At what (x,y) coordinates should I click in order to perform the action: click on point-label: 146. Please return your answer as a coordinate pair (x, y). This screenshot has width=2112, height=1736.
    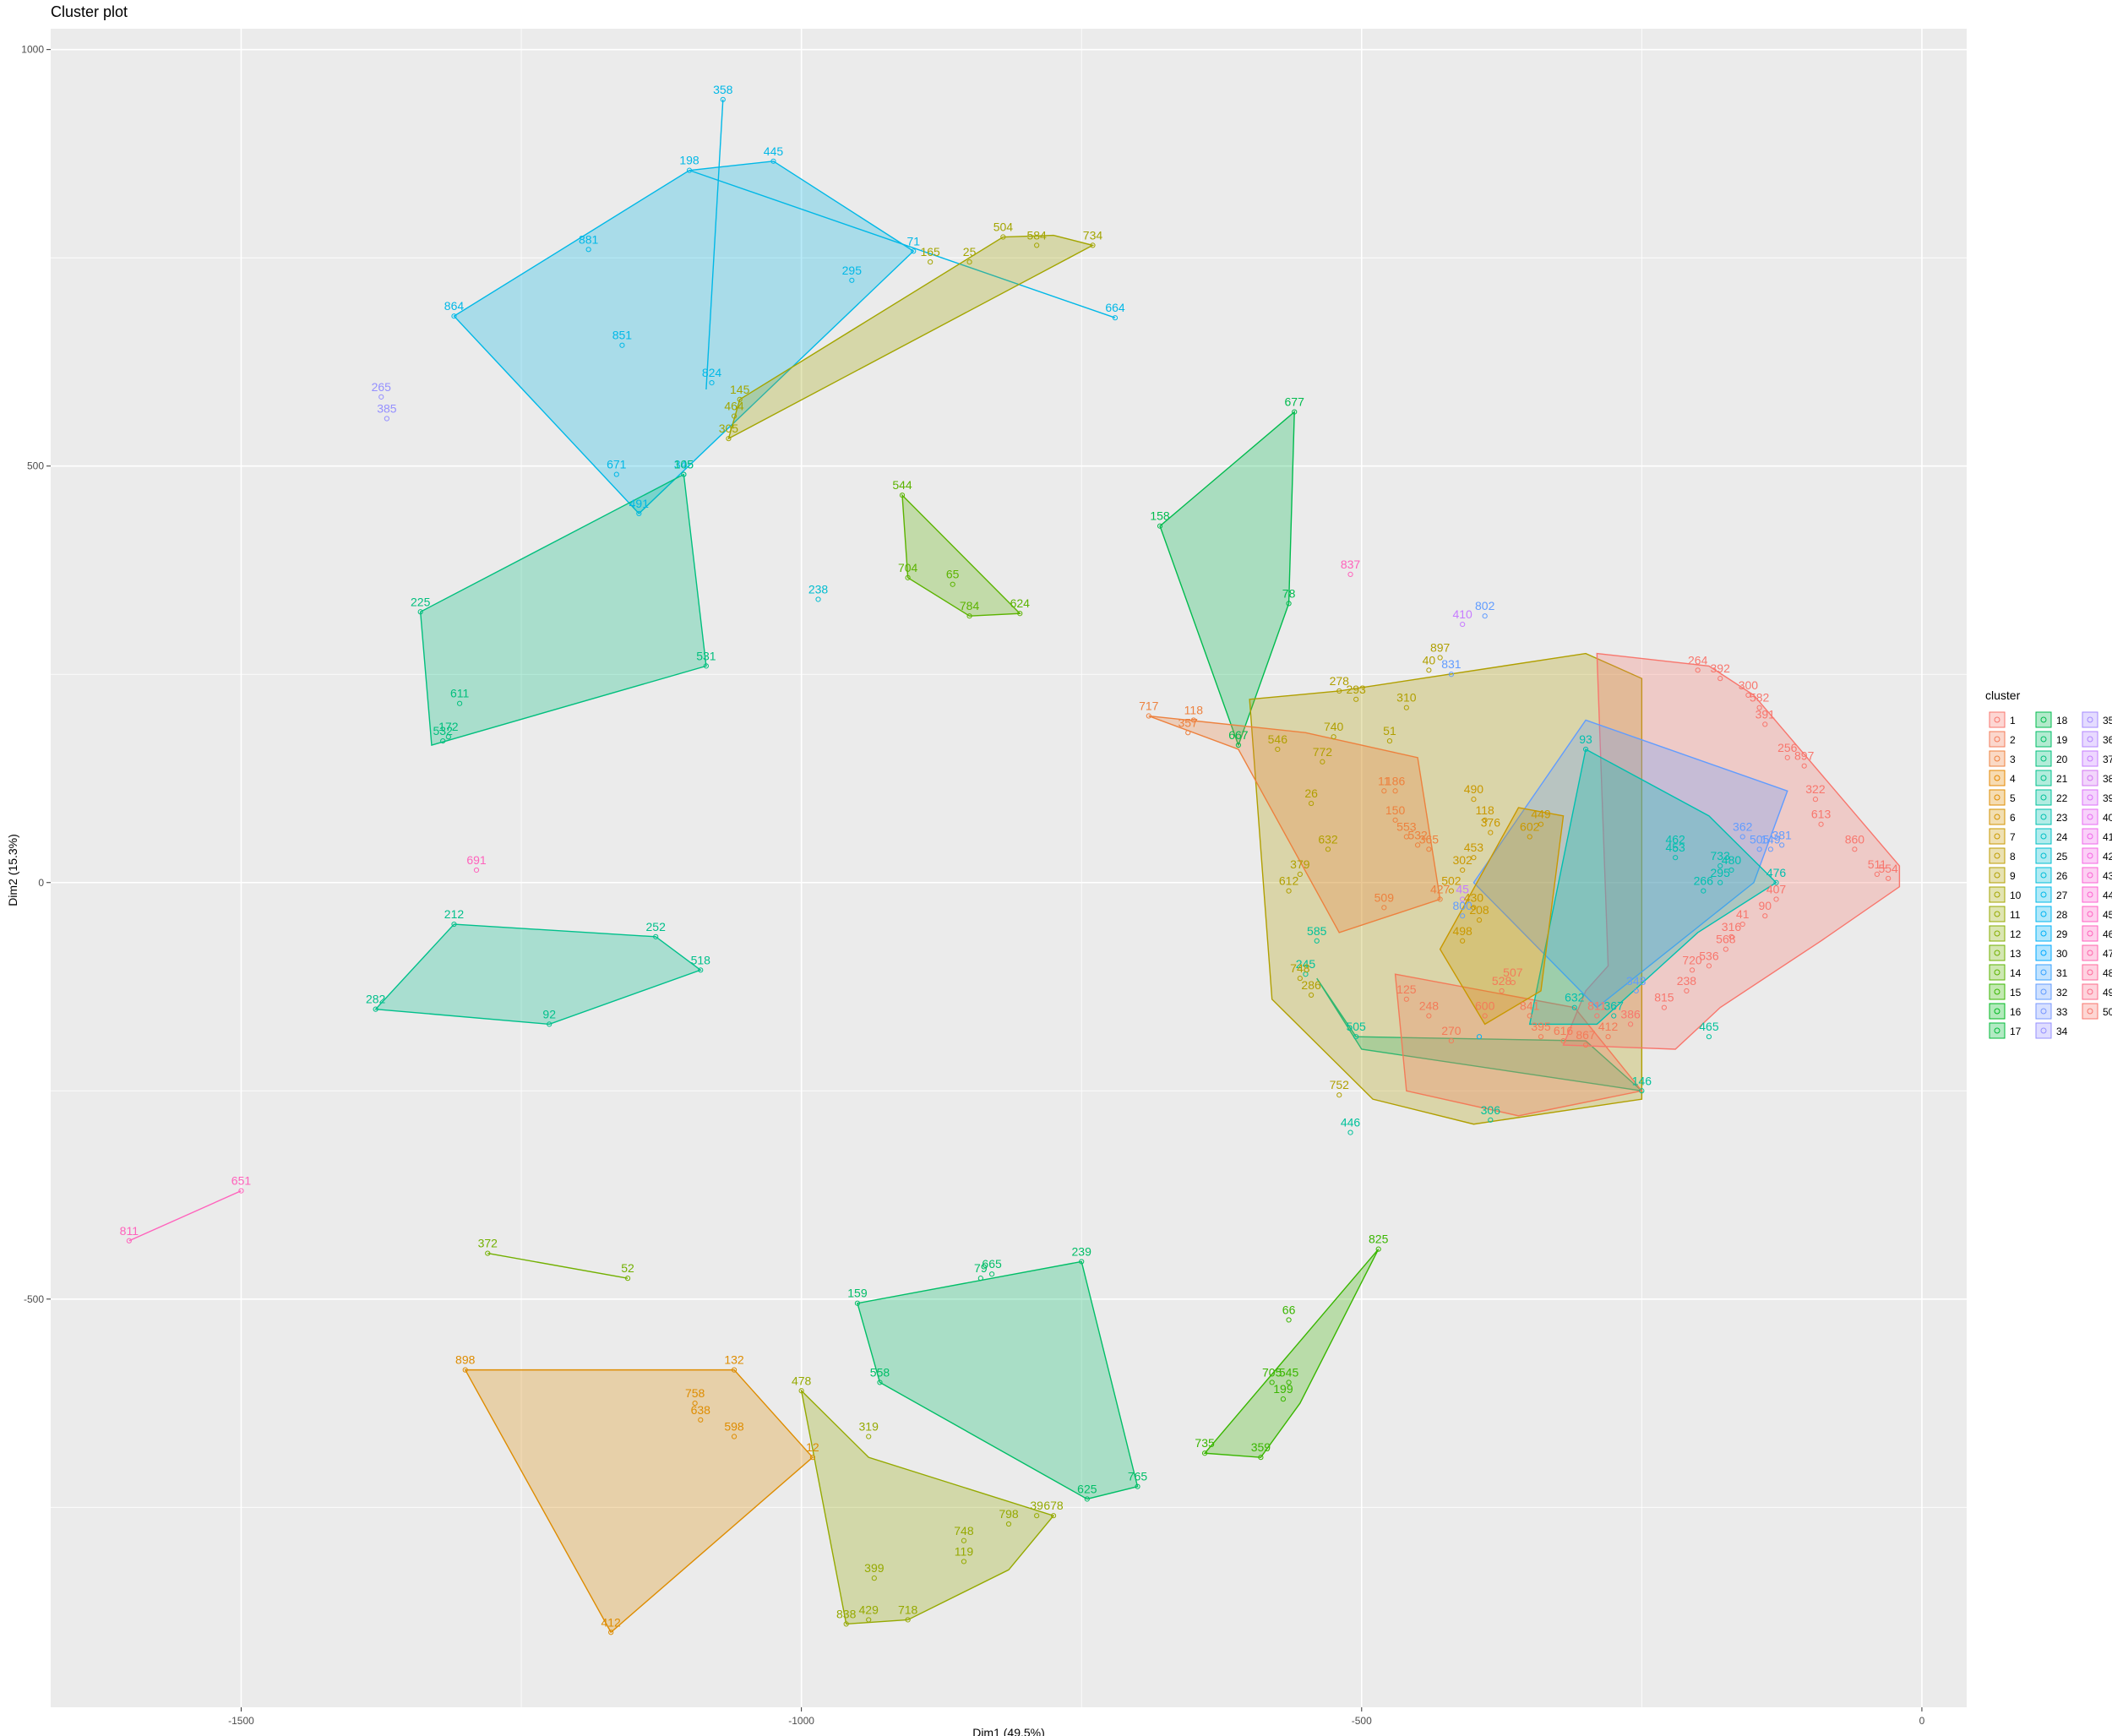
    Looking at the image, I should click on (1642, 1081).